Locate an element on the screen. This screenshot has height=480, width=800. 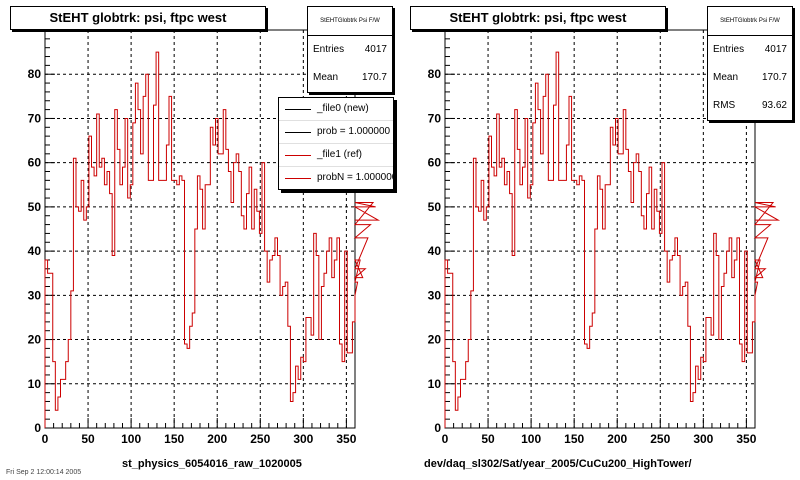
right-xtick-label-100: 100 is located at coordinates (531, 439).